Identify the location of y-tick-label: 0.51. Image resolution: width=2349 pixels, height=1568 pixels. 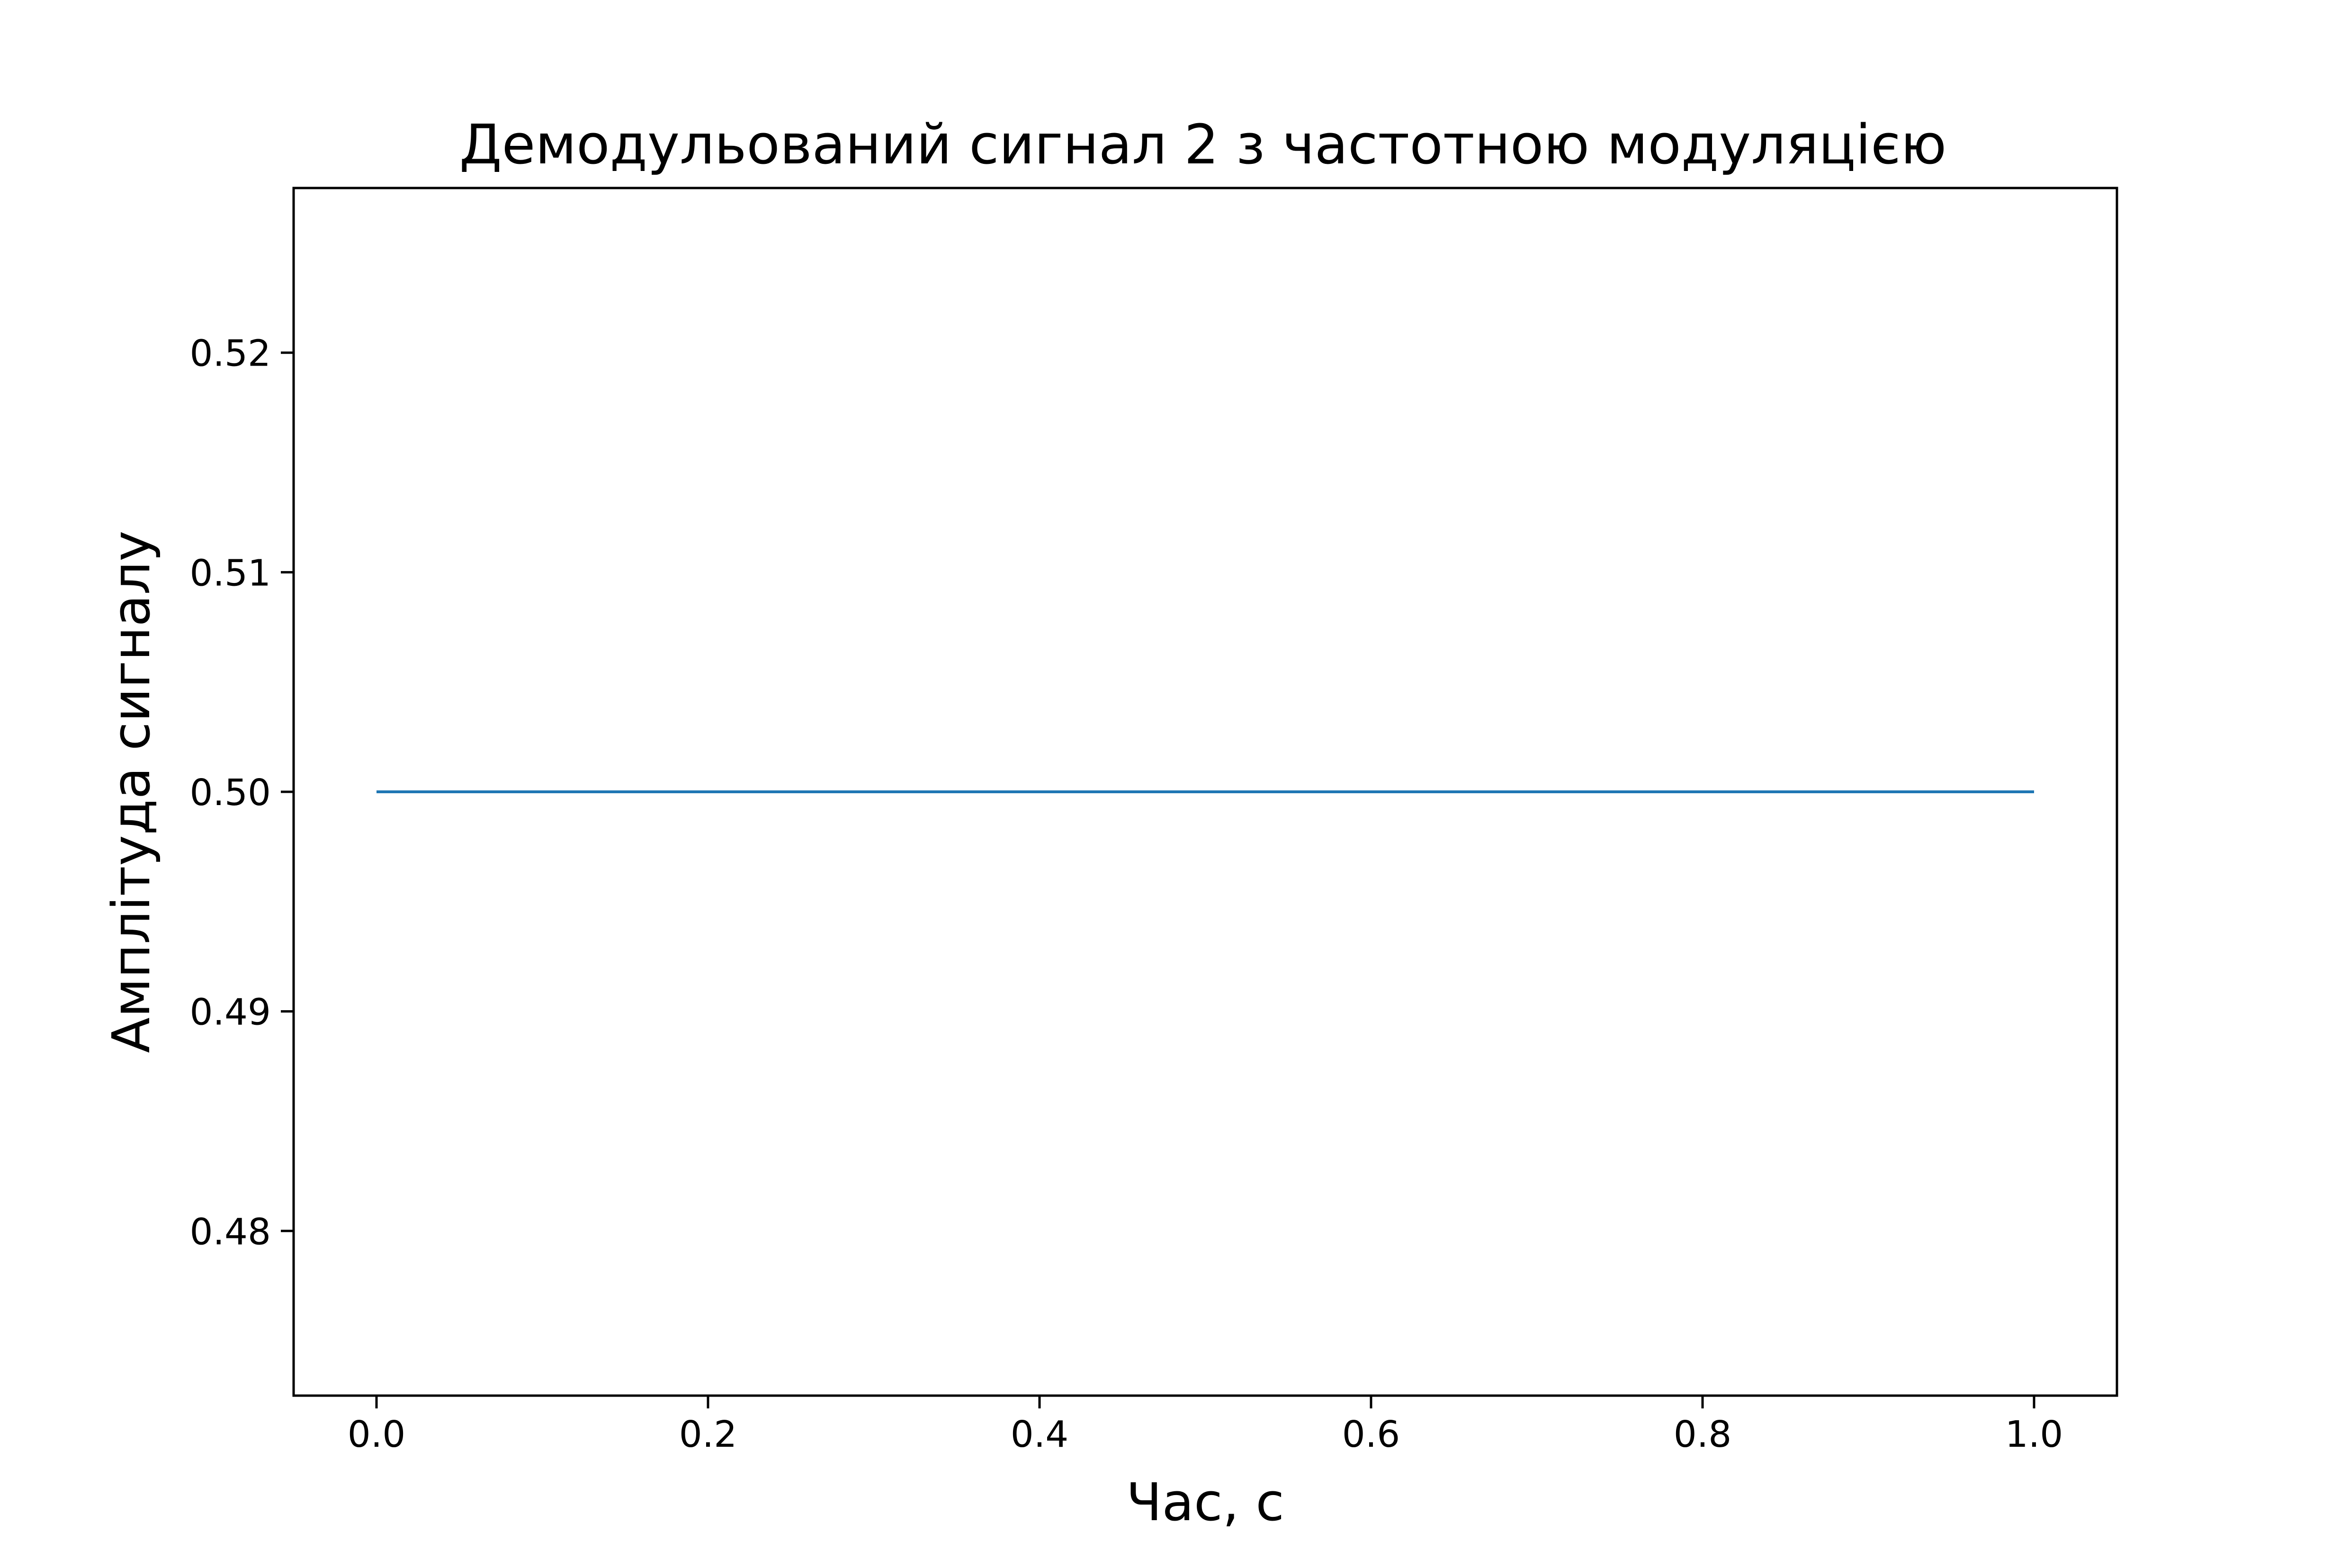
(230, 573).